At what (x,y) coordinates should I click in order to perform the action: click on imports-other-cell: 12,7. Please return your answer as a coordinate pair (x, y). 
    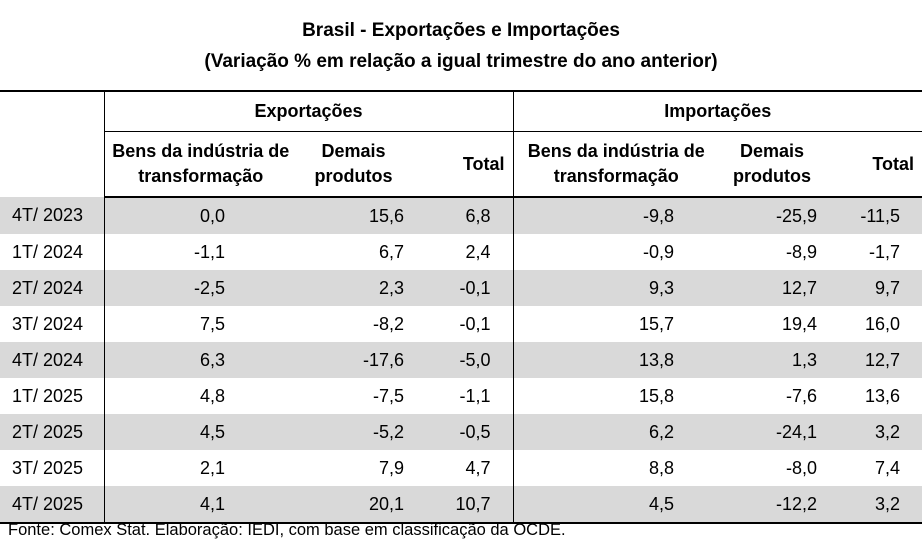
    Looking at the image, I should click on (772, 288).